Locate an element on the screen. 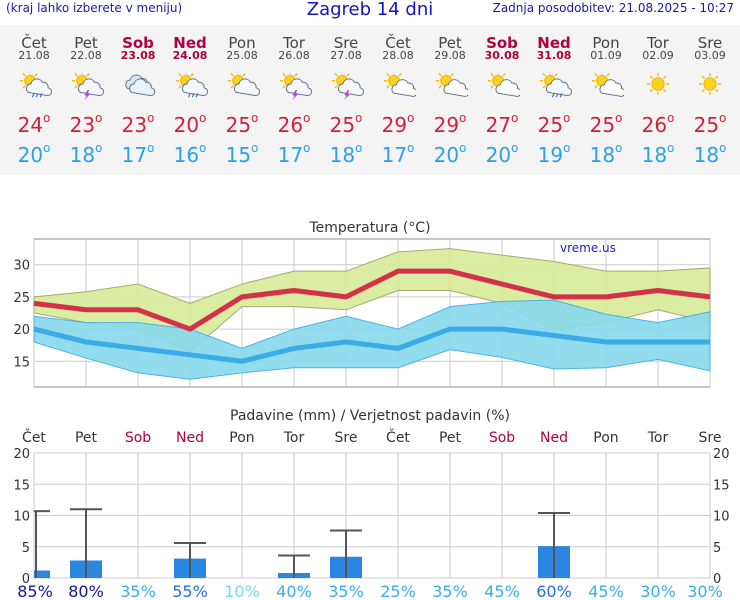 The height and width of the screenshot is (600, 740). precipitation-probability: 60% is located at coordinates (554, 591).